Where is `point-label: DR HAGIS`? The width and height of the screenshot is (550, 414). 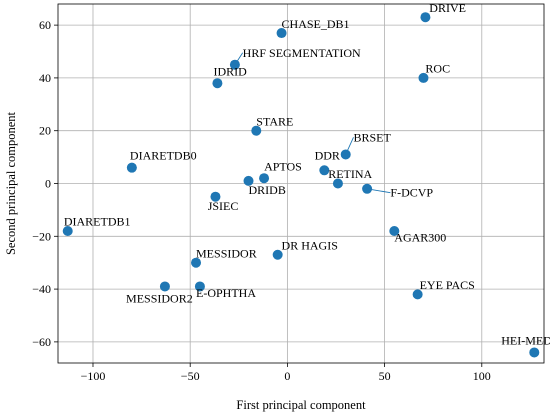 point-label: DR HAGIS is located at coordinates (310, 245).